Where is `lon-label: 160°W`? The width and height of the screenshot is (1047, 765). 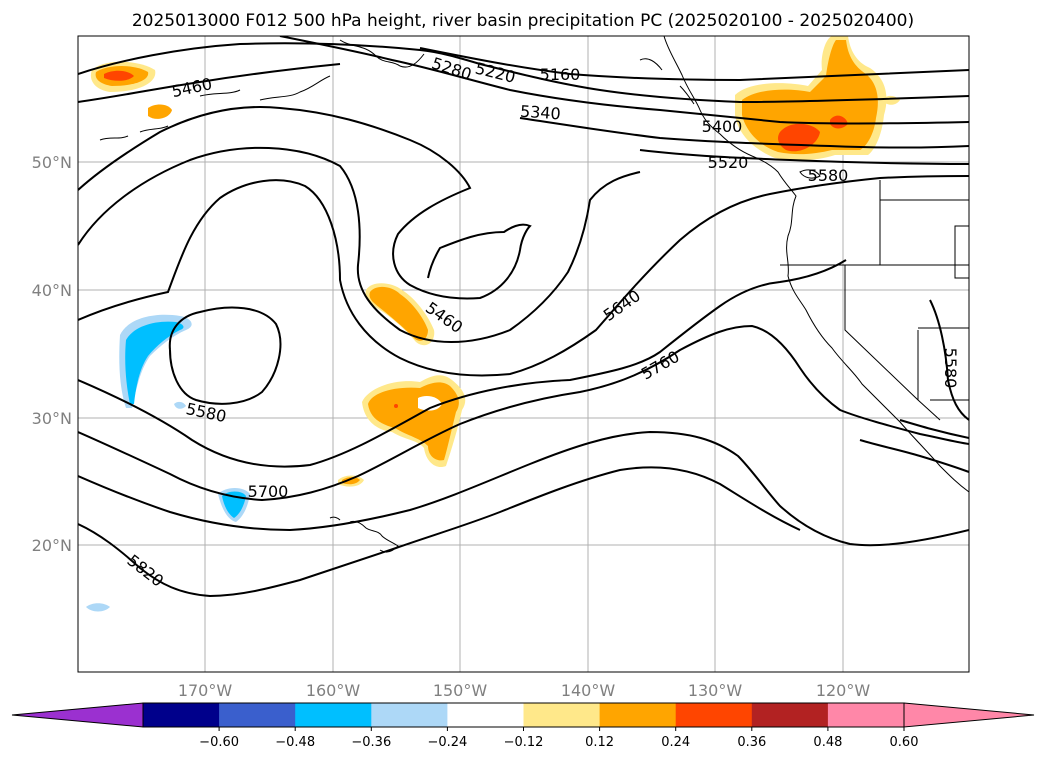
lon-label: 160°W is located at coordinates (333, 690).